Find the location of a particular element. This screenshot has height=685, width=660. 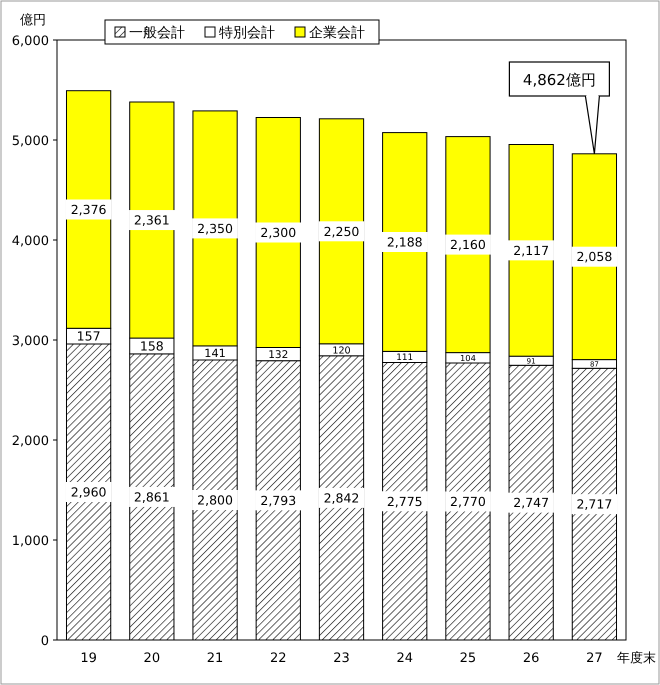

y-tick-label: 2,000 is located at coordinates (30, 441).